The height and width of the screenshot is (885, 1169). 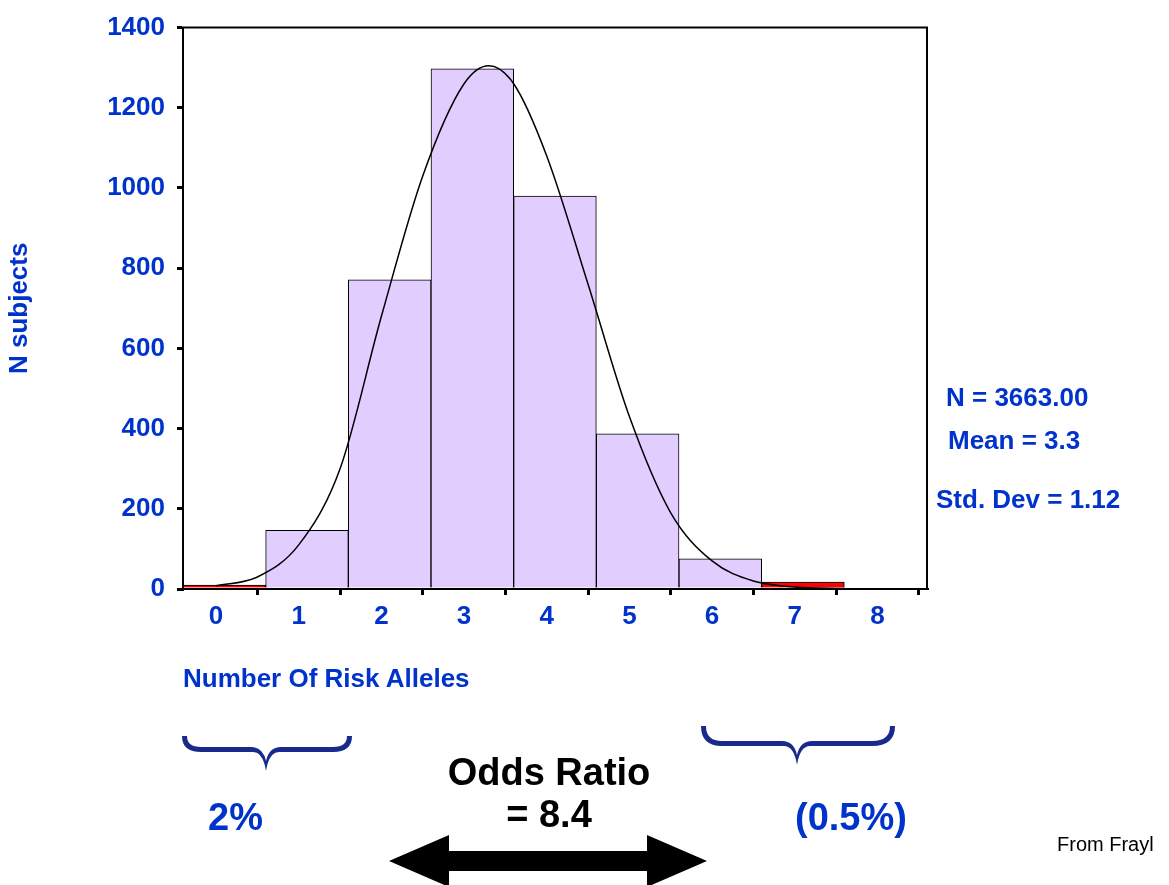 I want to click on x-tick-label: 2, so click(x=381, y=614).